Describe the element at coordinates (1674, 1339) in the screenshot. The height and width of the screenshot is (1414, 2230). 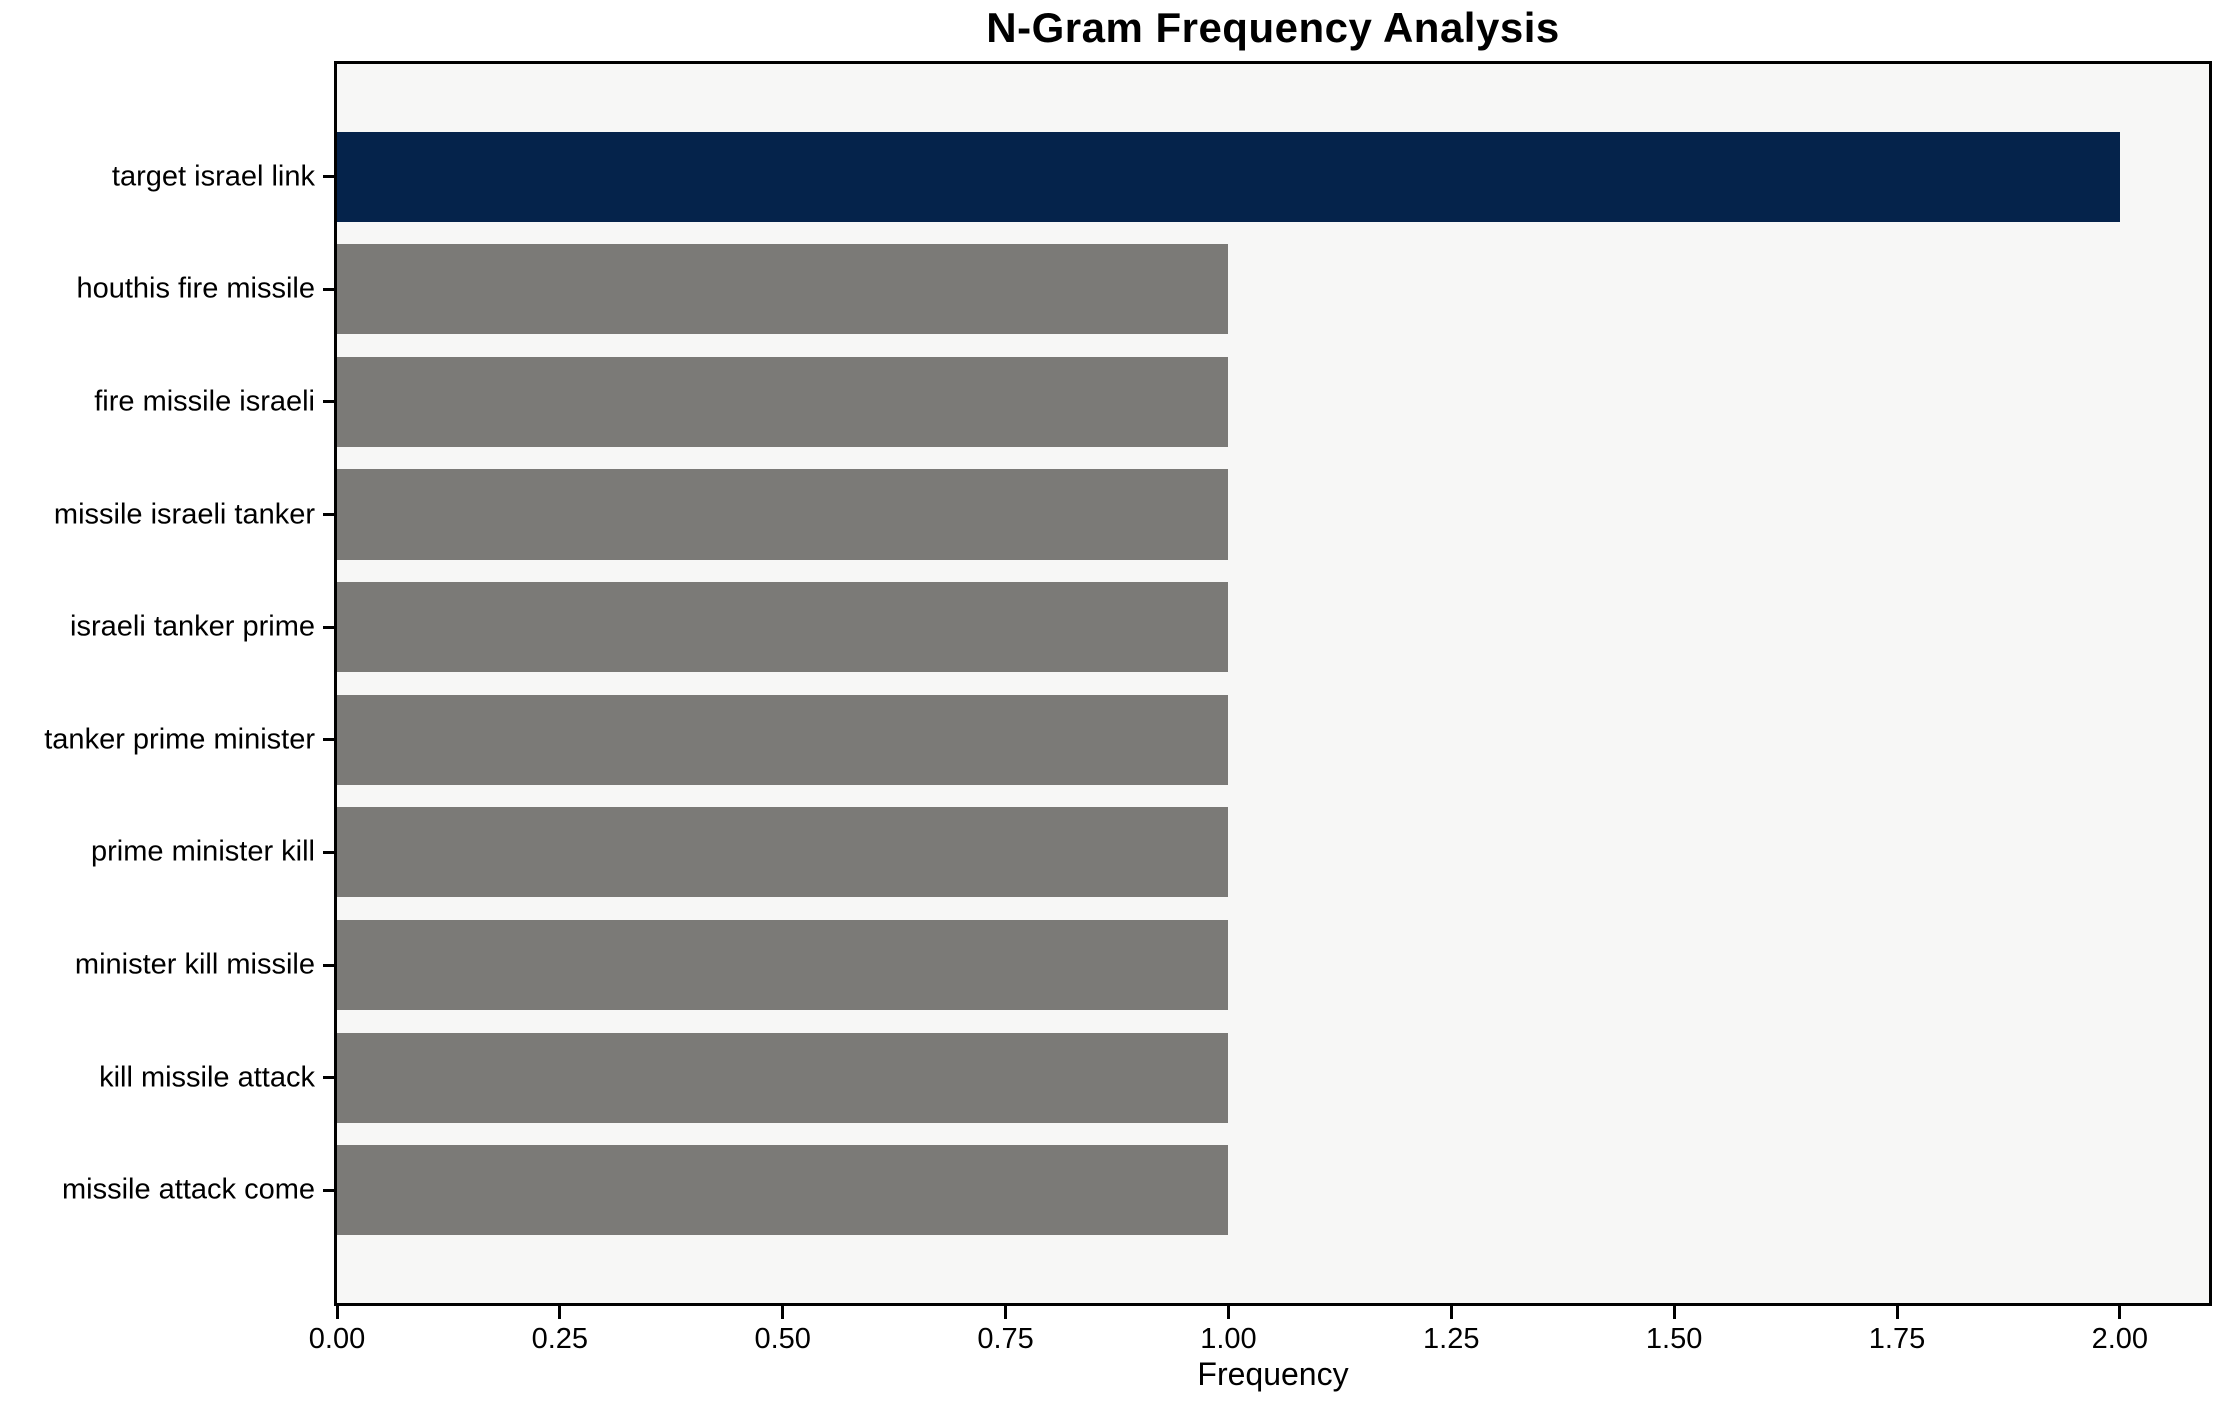
I see `x-tick-label: 1.50` at that location.